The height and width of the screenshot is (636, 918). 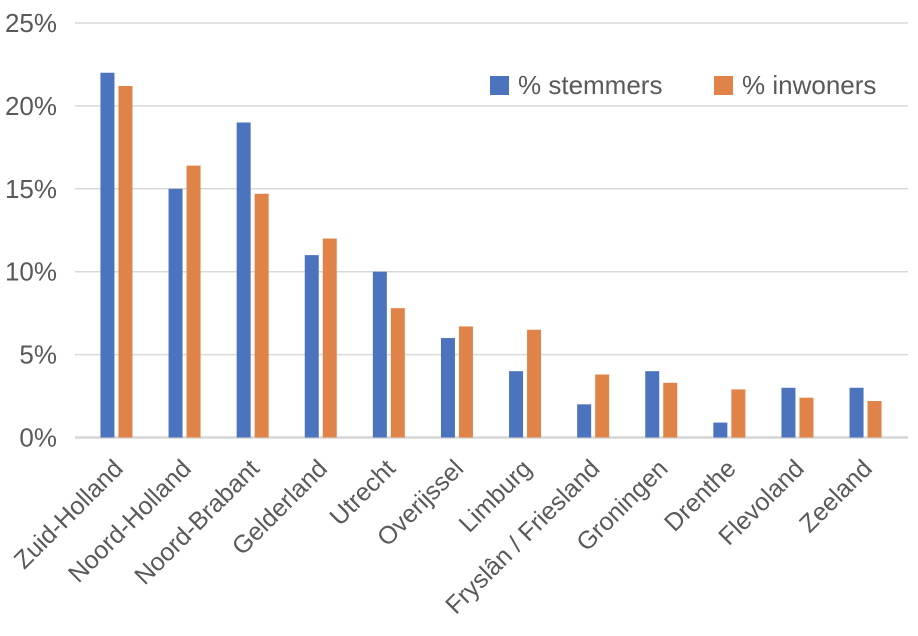 I want to click on y-tick-label: 15%, so click(x=31, y=189).